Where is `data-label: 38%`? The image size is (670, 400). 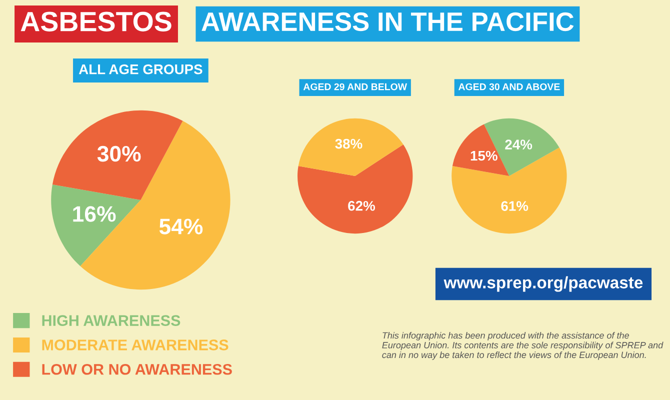 data-label: 38% is located at coordinates (348, 143).